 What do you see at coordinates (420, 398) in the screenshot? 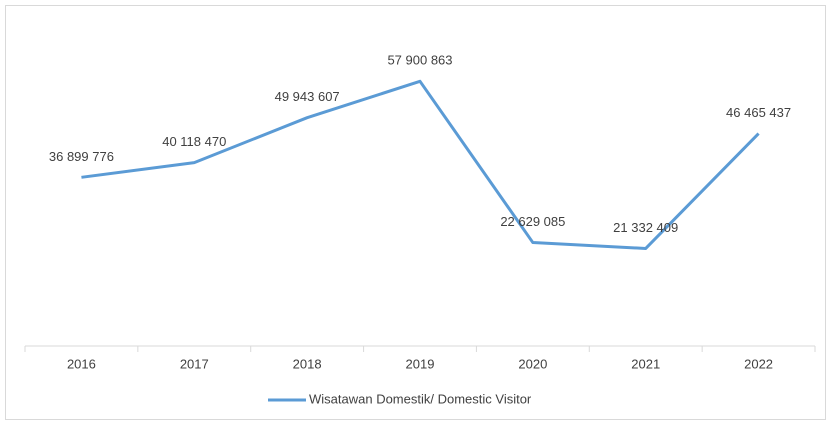
I see `legend-label: Wisatawan Domestik/ Domestic Visitor` at bounding box center [420, 398].